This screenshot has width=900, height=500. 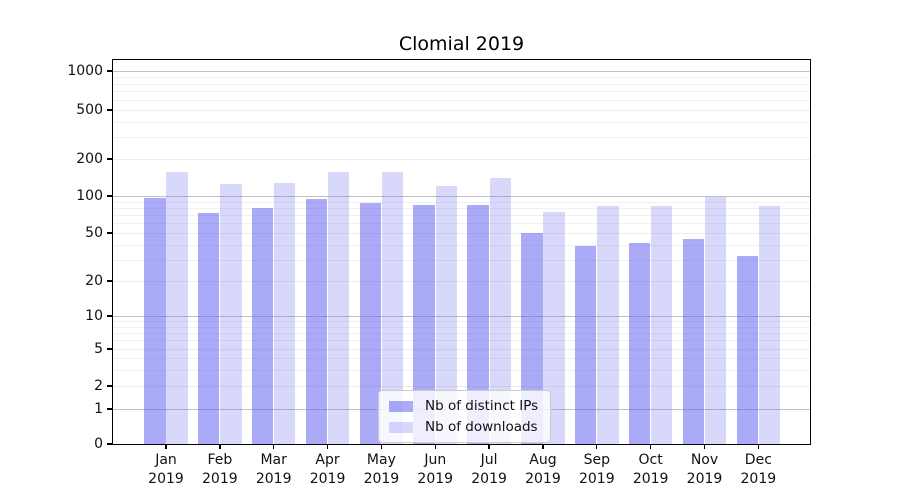 I want to click on y-tick-label: 1000, so click(x=85, y=71).